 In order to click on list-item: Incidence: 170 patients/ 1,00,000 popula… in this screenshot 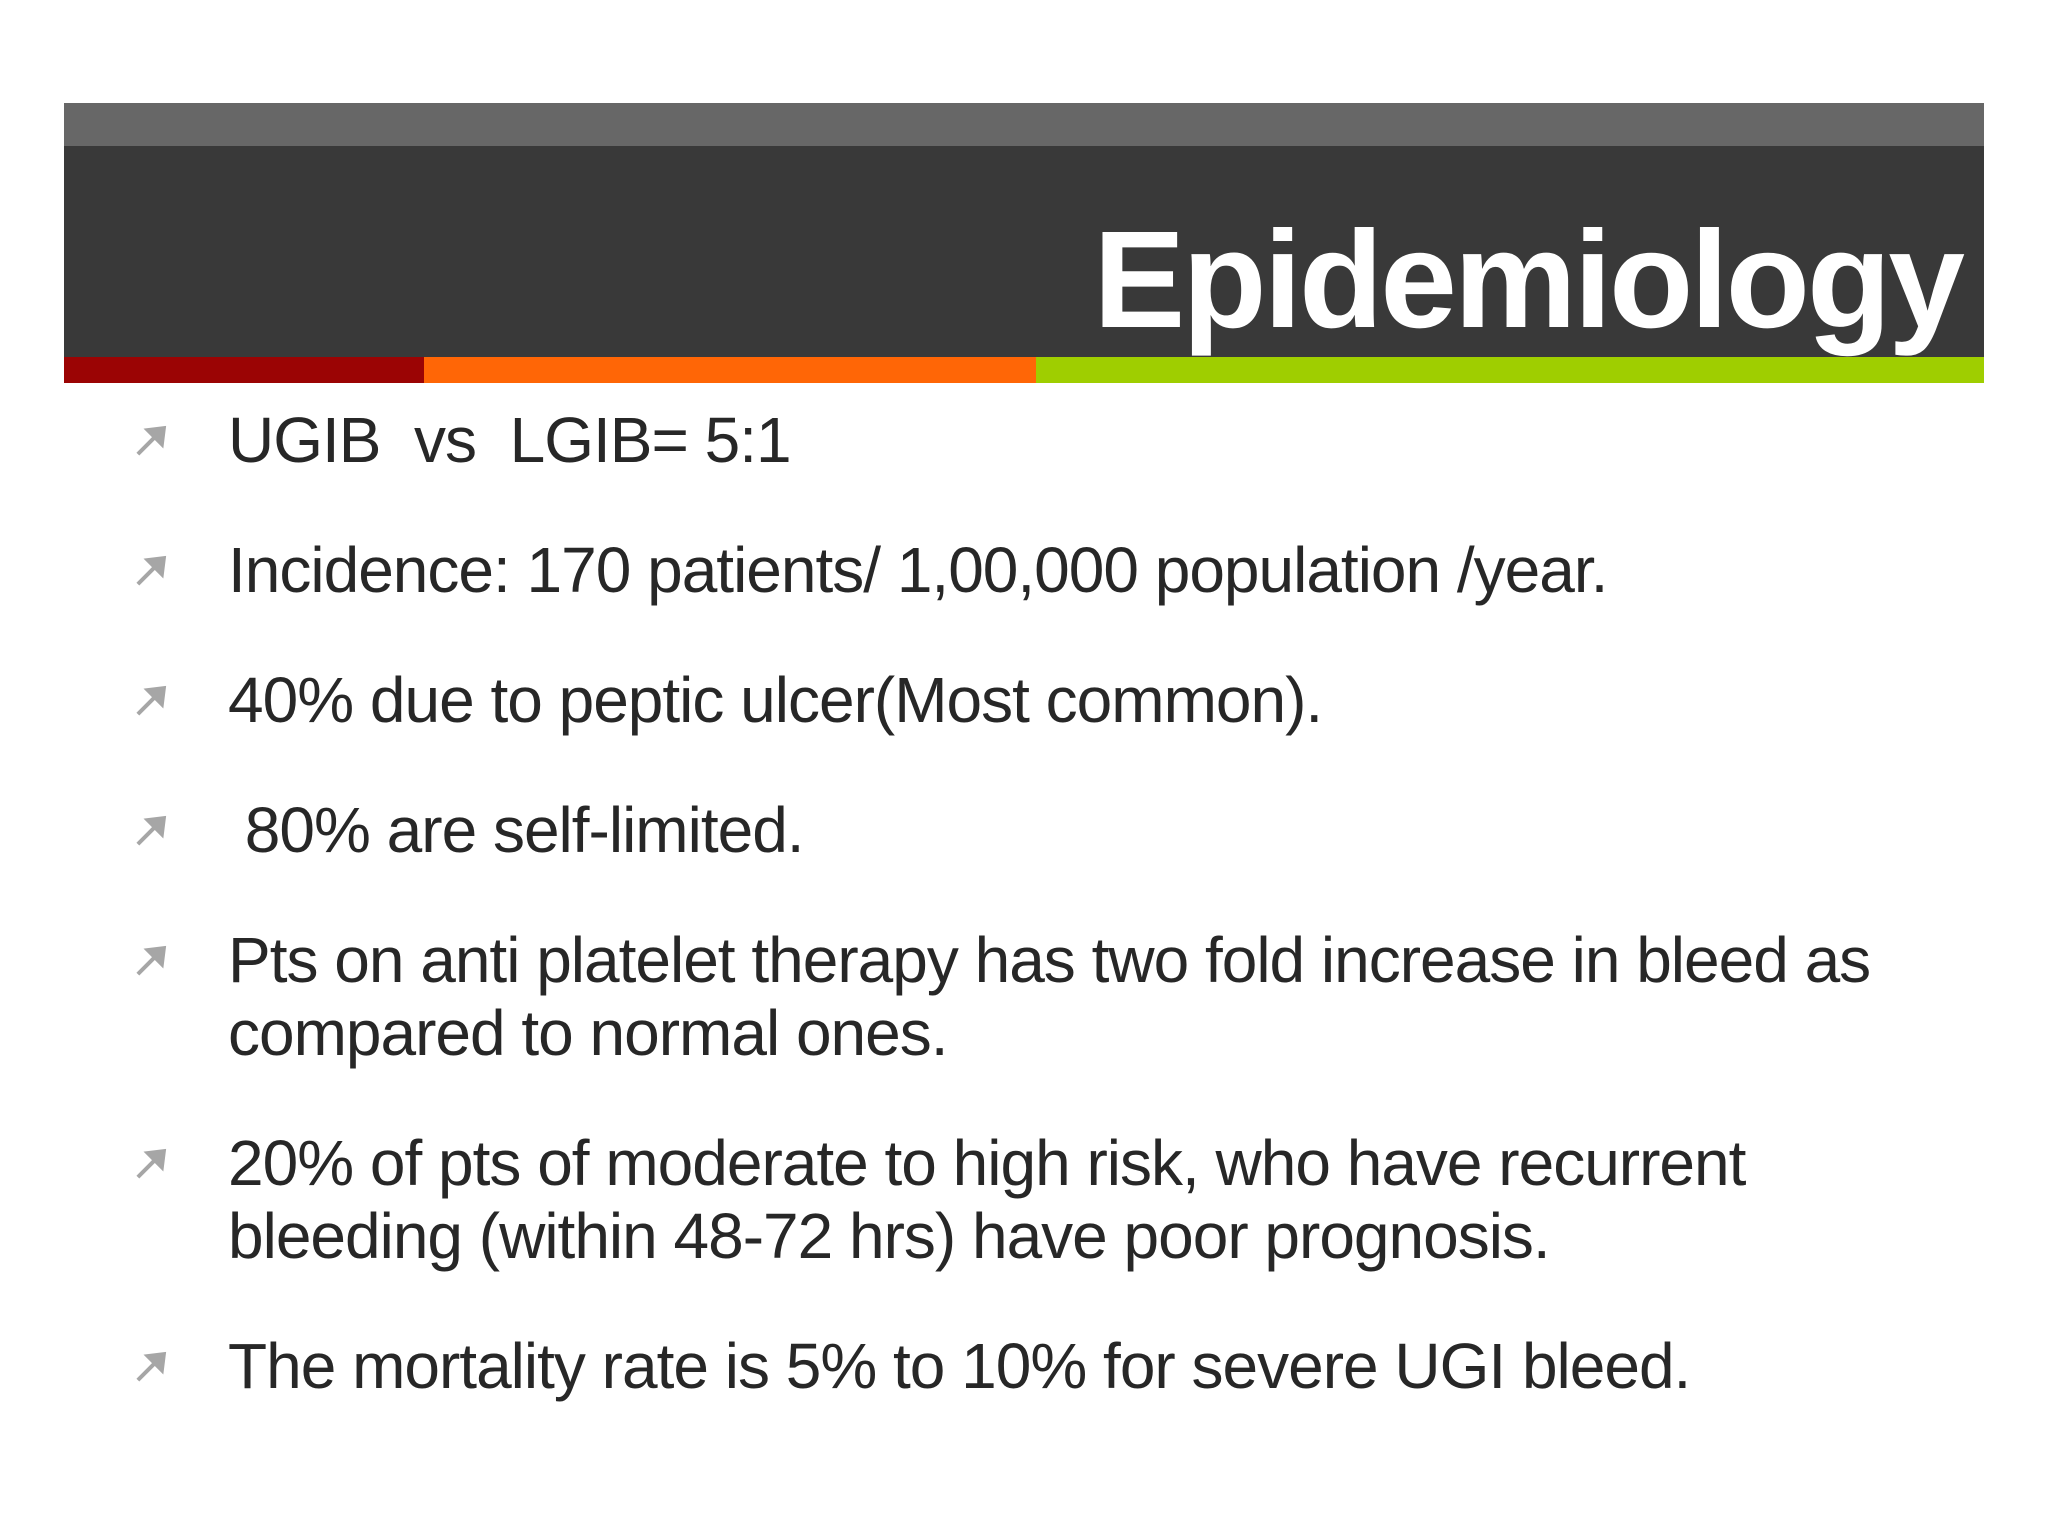, I will do `click(1058, 570)`.